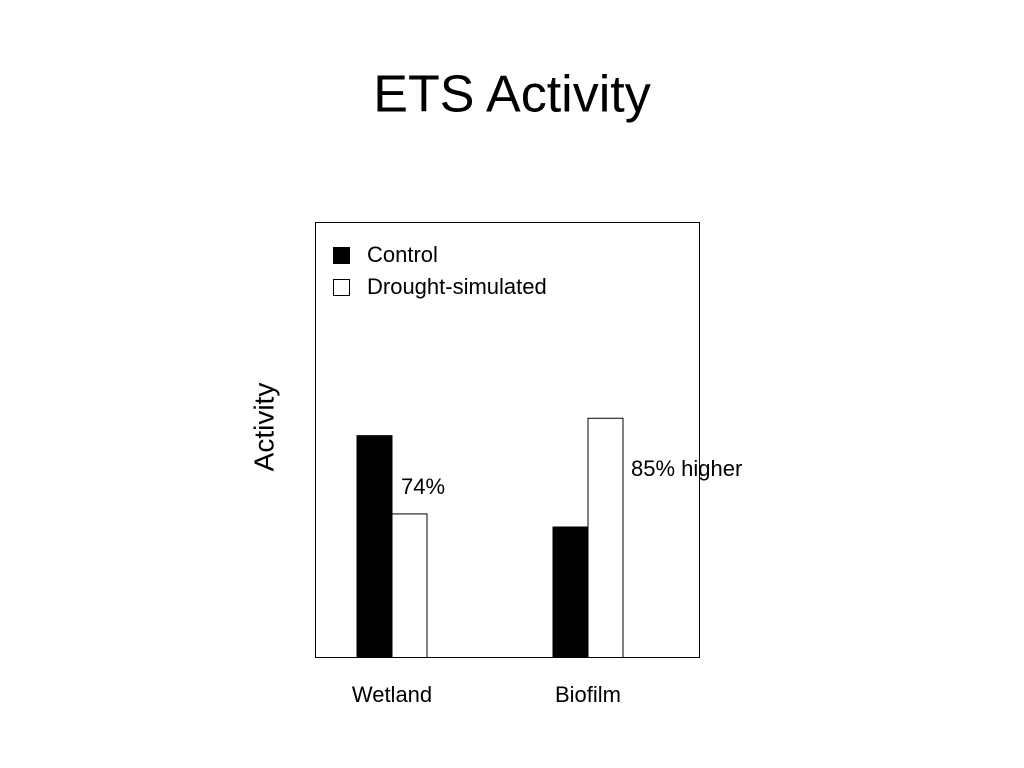 Image resolution: width=1024 pixels, height=768 pixels. I want to click on legend-label: Drought-simulated, so click(457, 286).